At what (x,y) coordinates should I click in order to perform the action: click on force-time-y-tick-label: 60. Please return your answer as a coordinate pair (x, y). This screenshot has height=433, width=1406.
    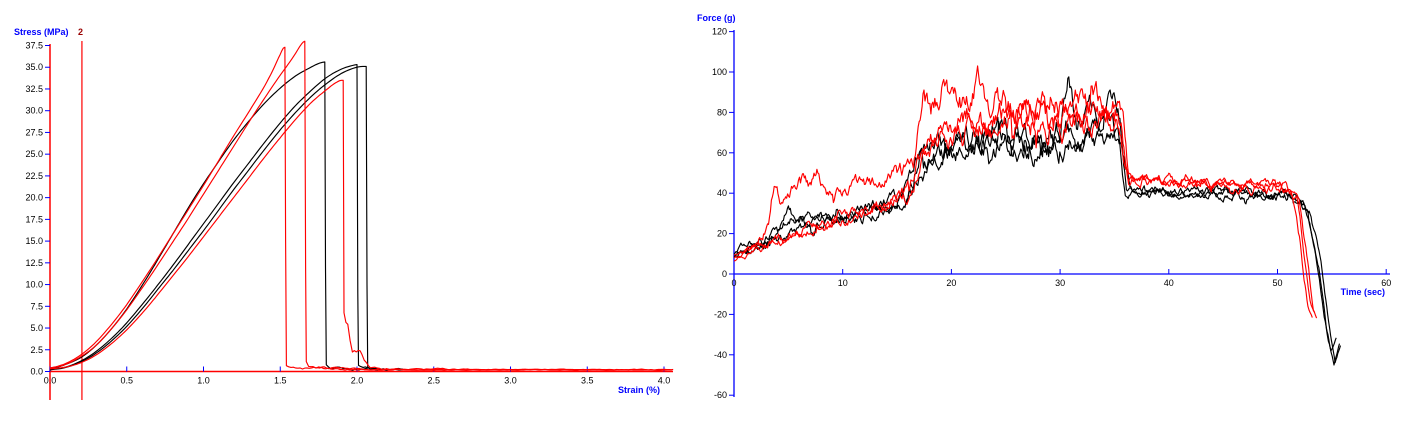
    Looking at the image, I should click on (722, 153).